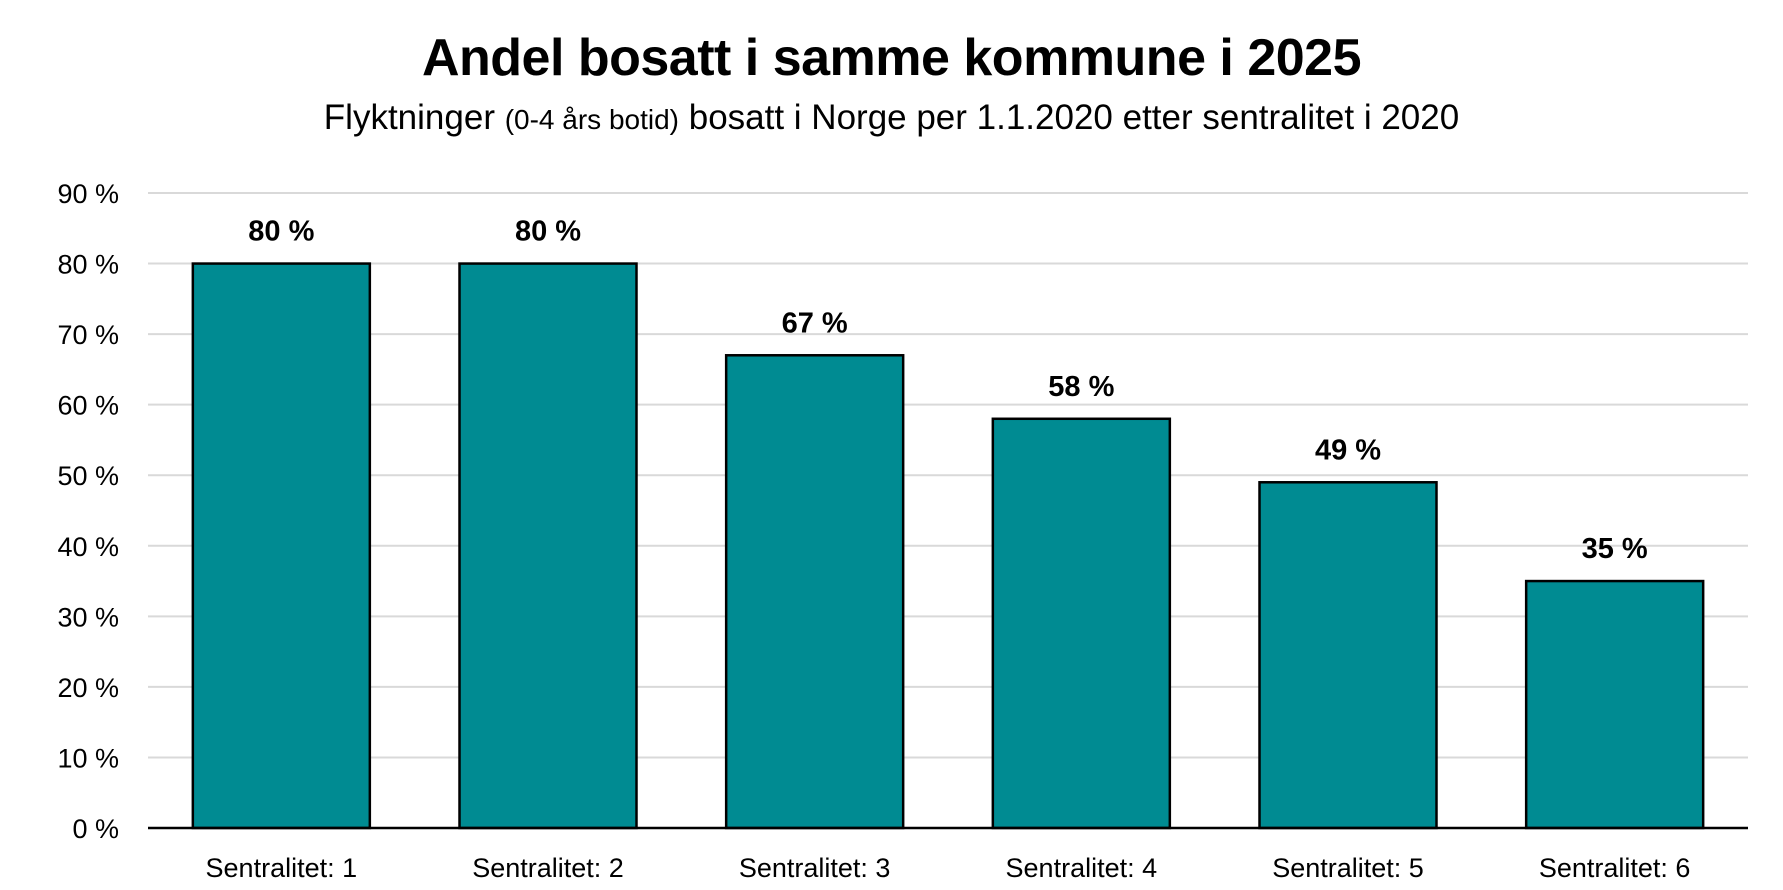 The image size is (1783, 890). Describe the element at coordinates (1081, 387) in the screenshot. I see `data-label: 58 %` at that location.